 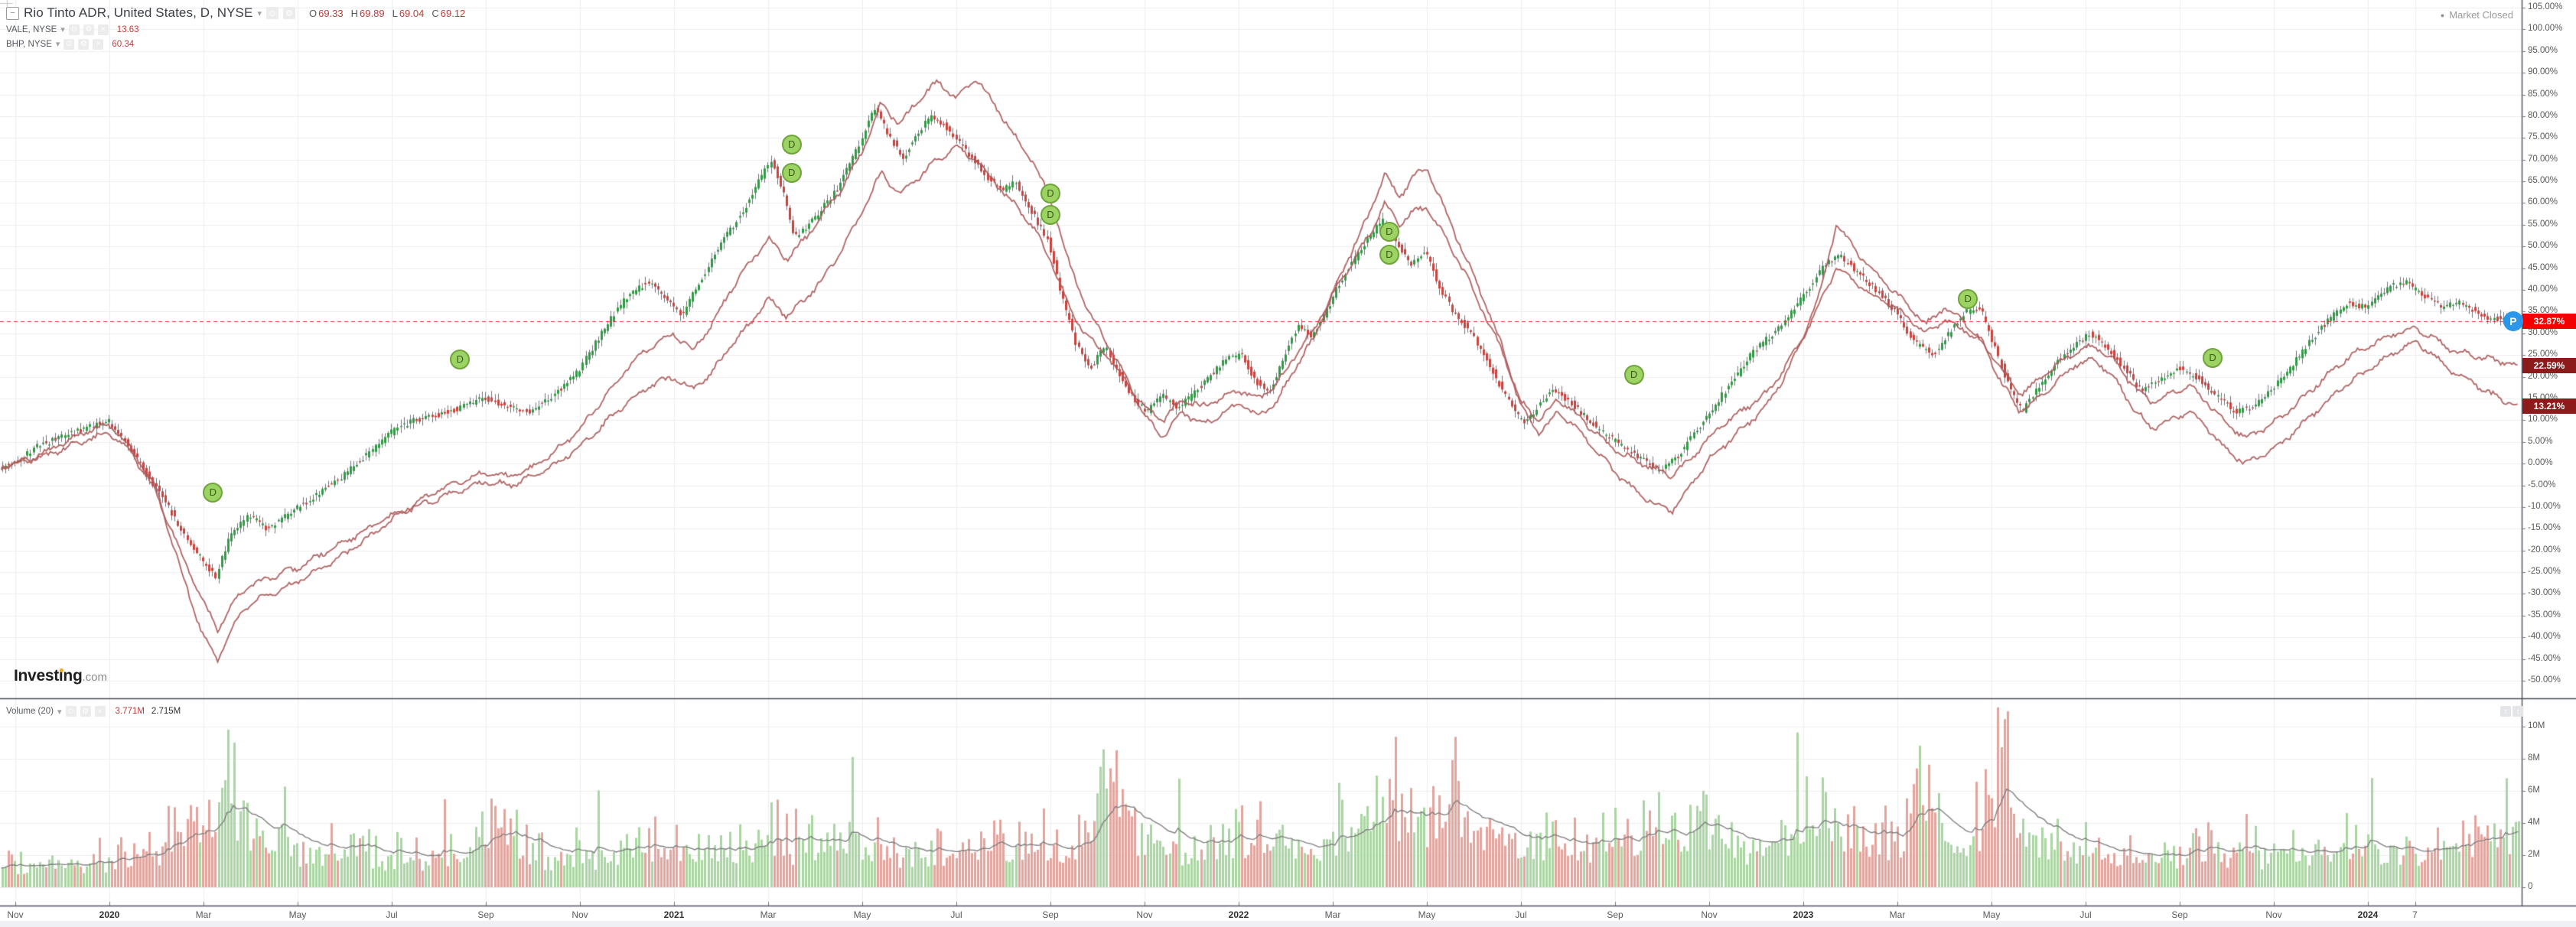 I want to click on market-status: ● Market Closed, so click(x=2477, y=15).